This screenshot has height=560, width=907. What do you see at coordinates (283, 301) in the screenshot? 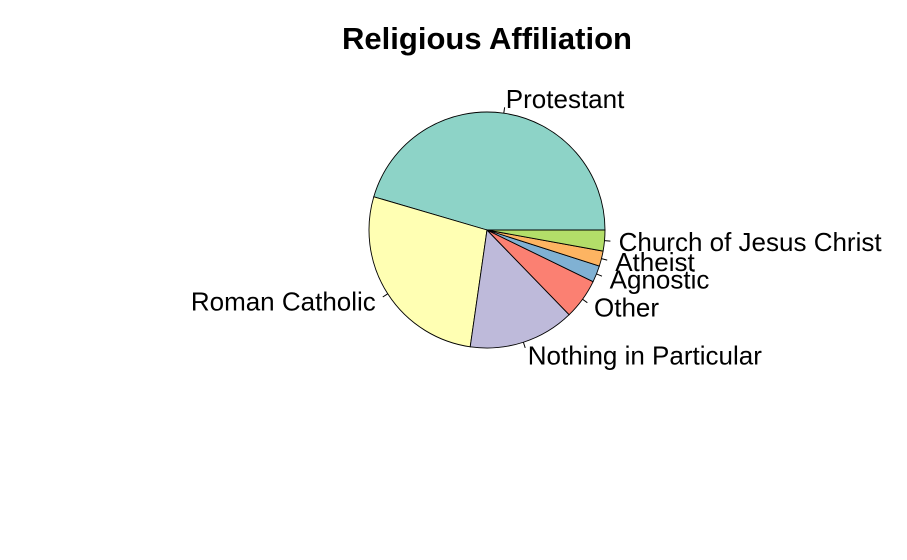
I see `pie-label-roman-catholic: Roman Catholic` at bounding box center [283, 301].